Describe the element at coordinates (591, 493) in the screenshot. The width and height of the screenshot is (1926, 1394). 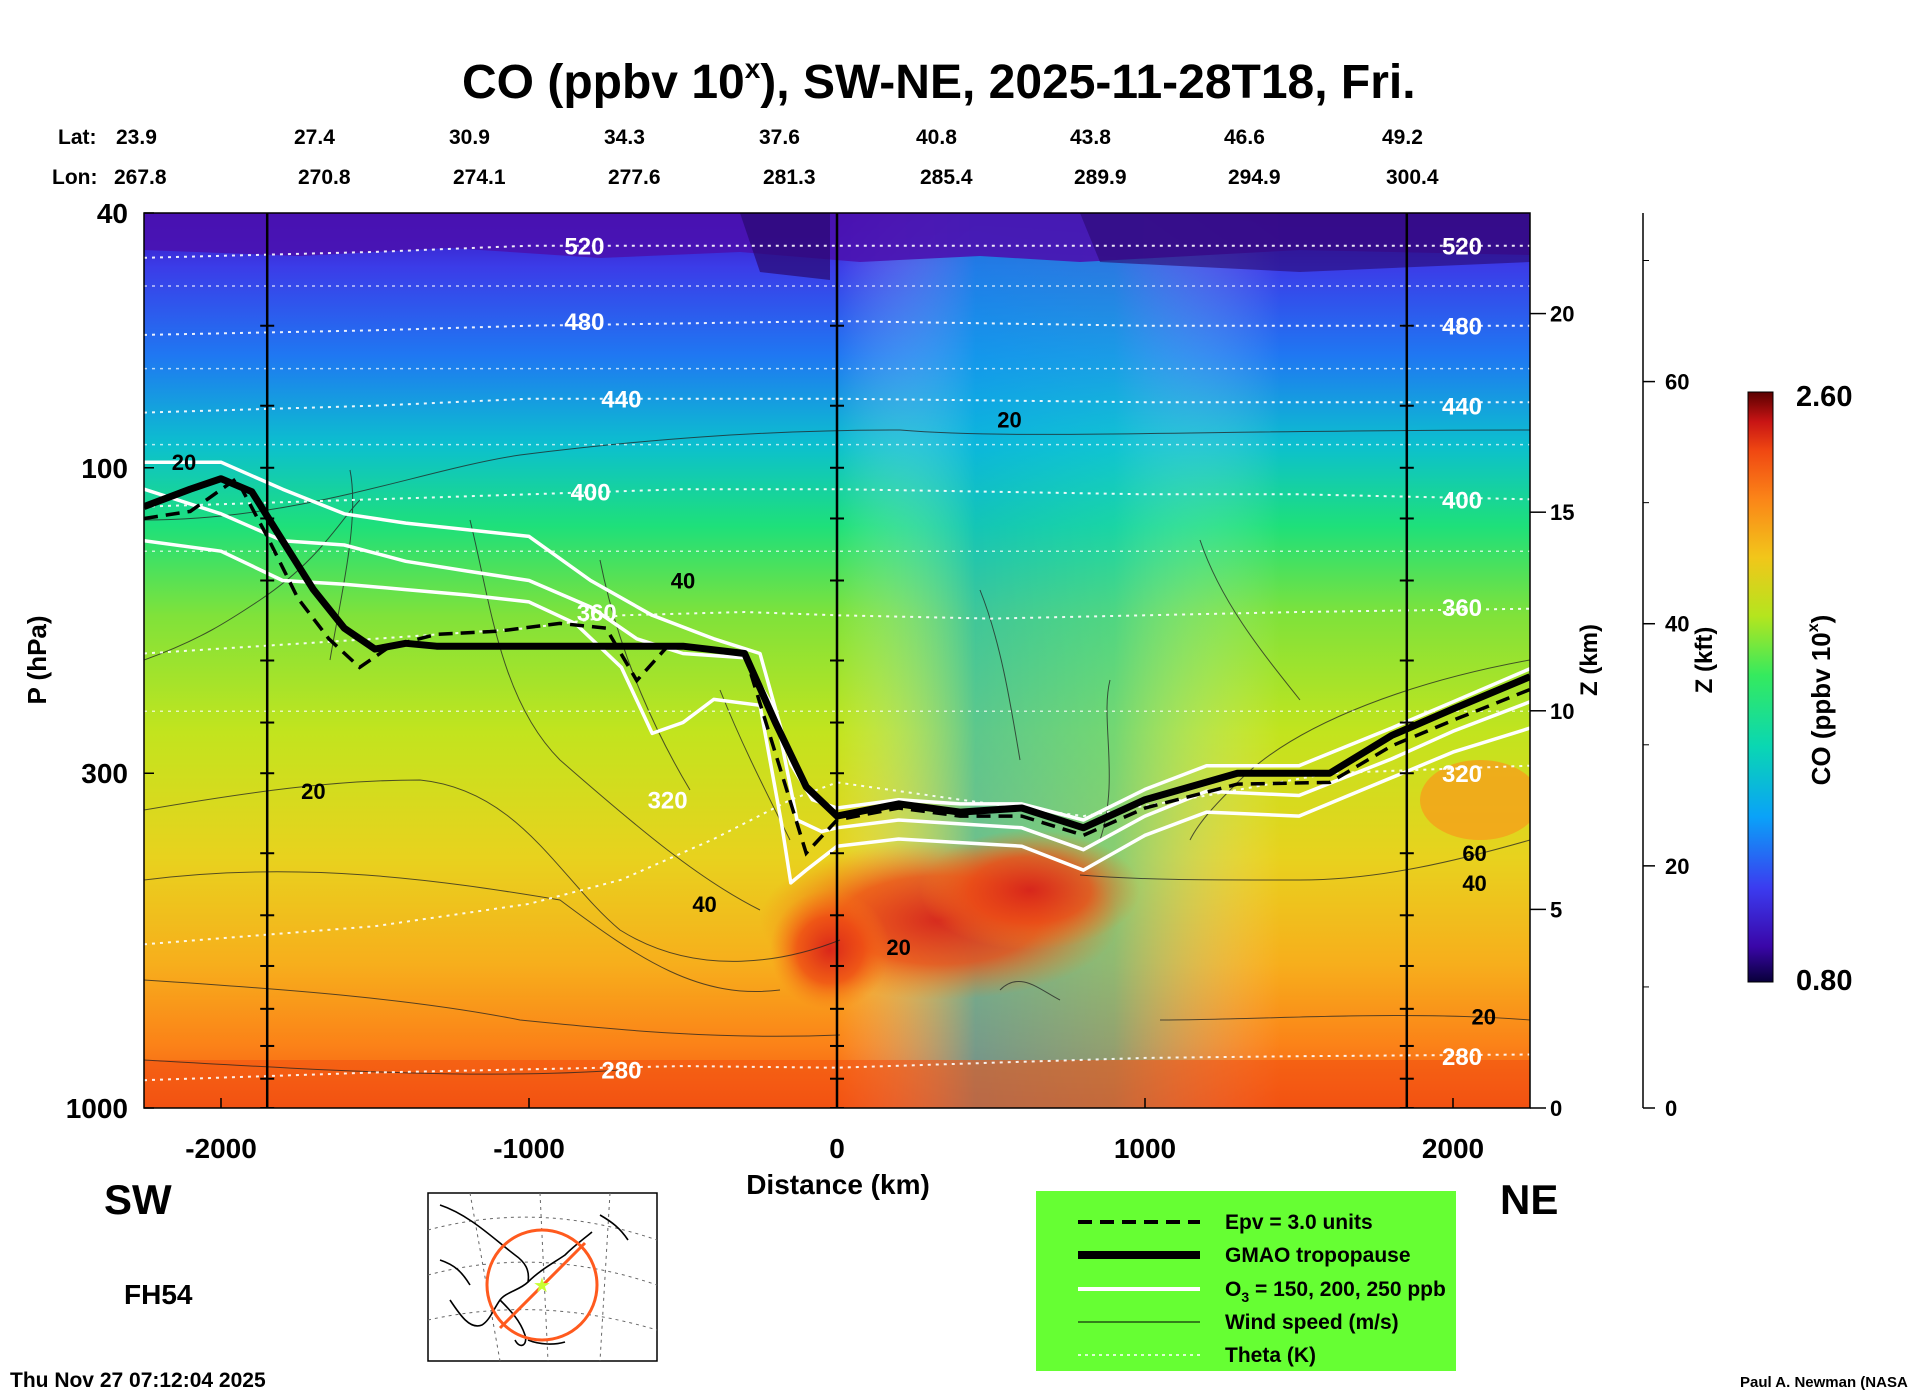
I see `theta-label-400: 400` at that location.